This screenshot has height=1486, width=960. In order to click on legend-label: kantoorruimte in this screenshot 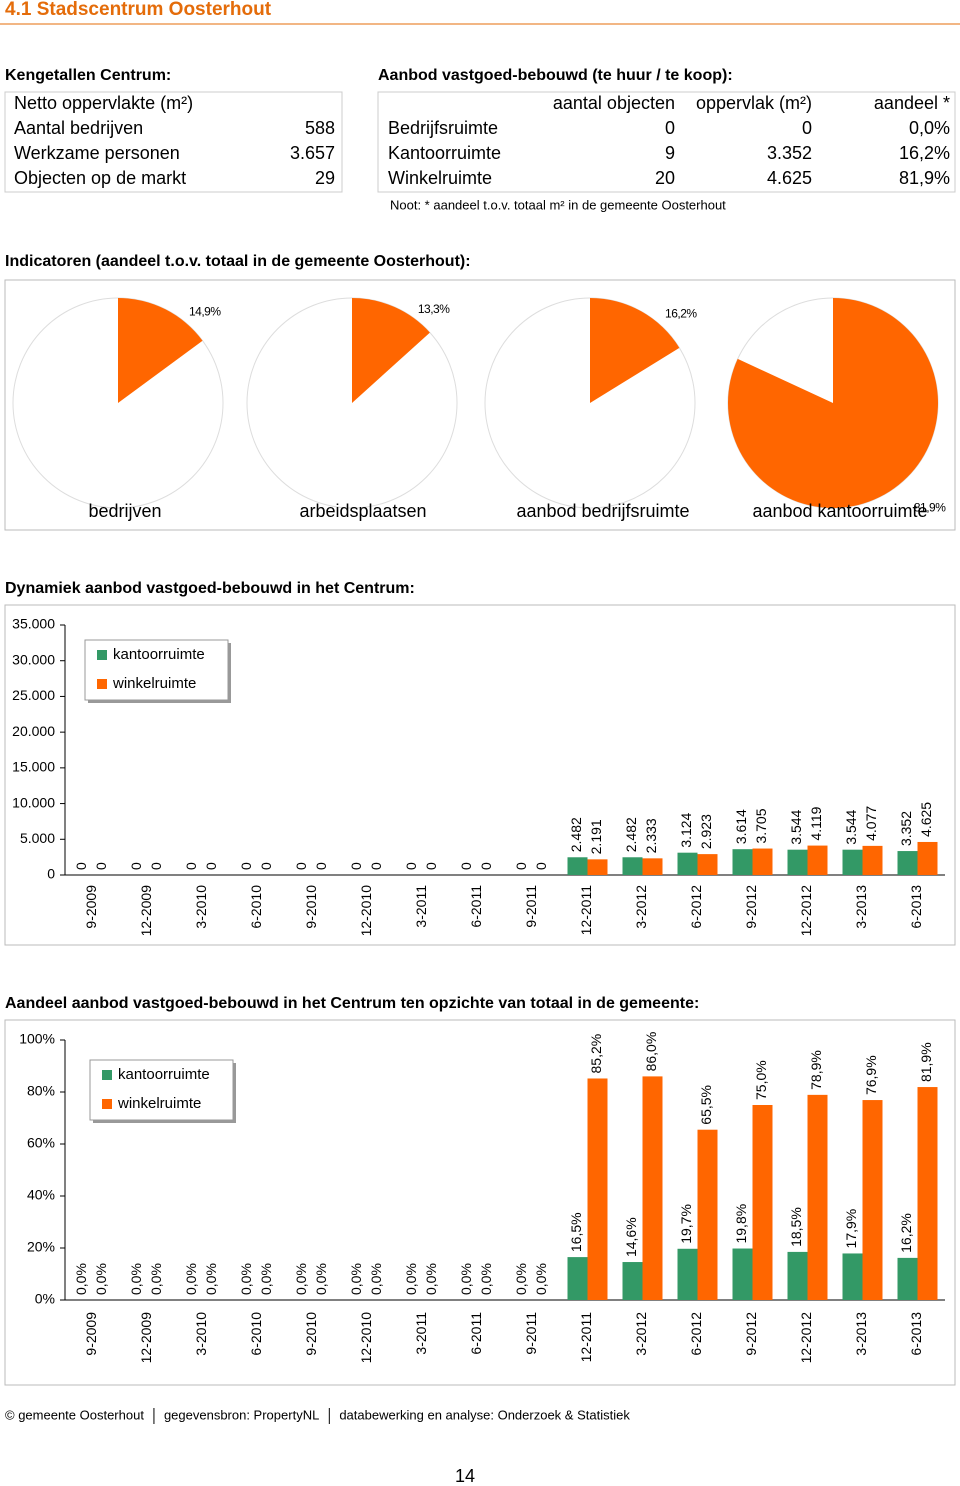, I will do `click(164, 1074)`.